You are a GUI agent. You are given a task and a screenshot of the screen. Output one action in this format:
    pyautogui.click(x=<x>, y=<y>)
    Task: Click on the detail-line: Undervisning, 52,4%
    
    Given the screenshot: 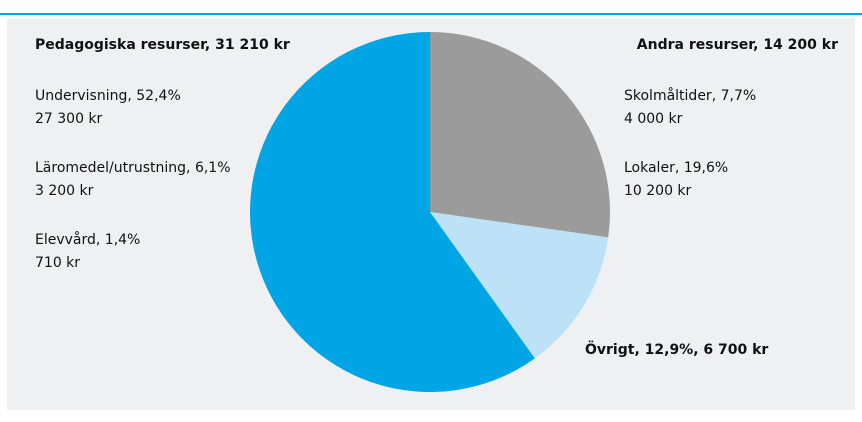 What is the action you would take?
    pyautogui.click(x=108, y=96)
    